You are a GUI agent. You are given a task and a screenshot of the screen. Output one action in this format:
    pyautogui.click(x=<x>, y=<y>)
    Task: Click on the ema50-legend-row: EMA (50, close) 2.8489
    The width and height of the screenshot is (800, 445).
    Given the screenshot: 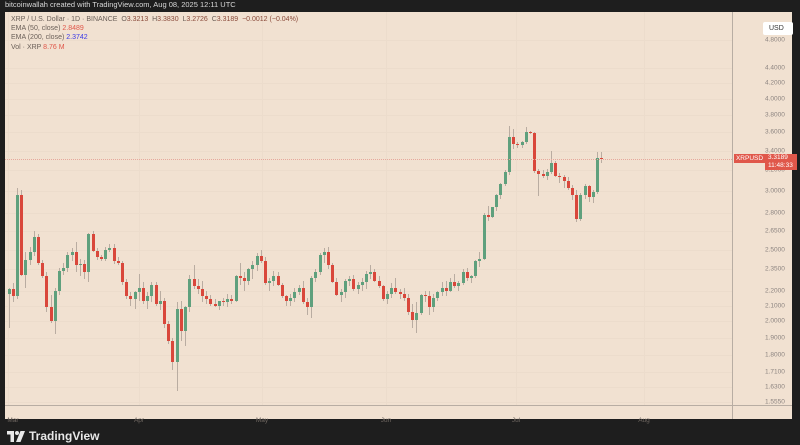 What is the action you would take?
    pyautogui.click(x=154, y=28)
    